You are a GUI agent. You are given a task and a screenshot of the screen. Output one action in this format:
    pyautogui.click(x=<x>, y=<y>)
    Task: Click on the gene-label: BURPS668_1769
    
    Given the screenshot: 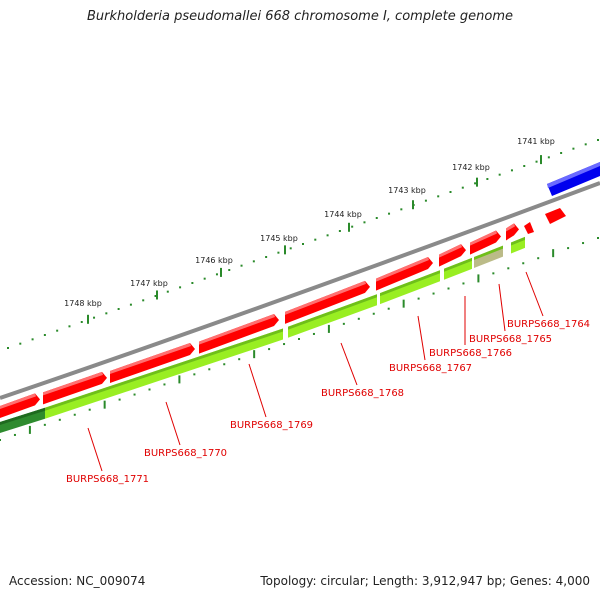 What is the action you would take?
    pyautogui.click(x=271, y=425)
    